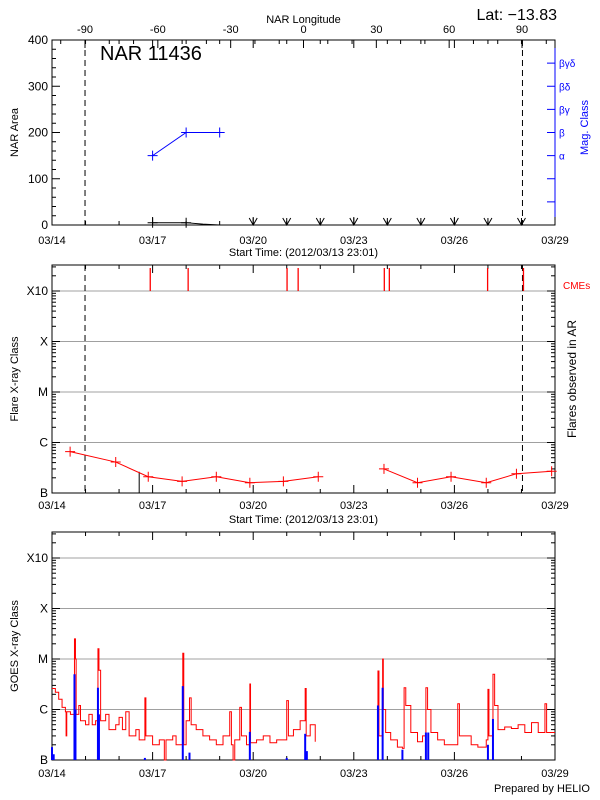  I want to click on right-axis-title: Flares observed in AR, so click(572, 379).